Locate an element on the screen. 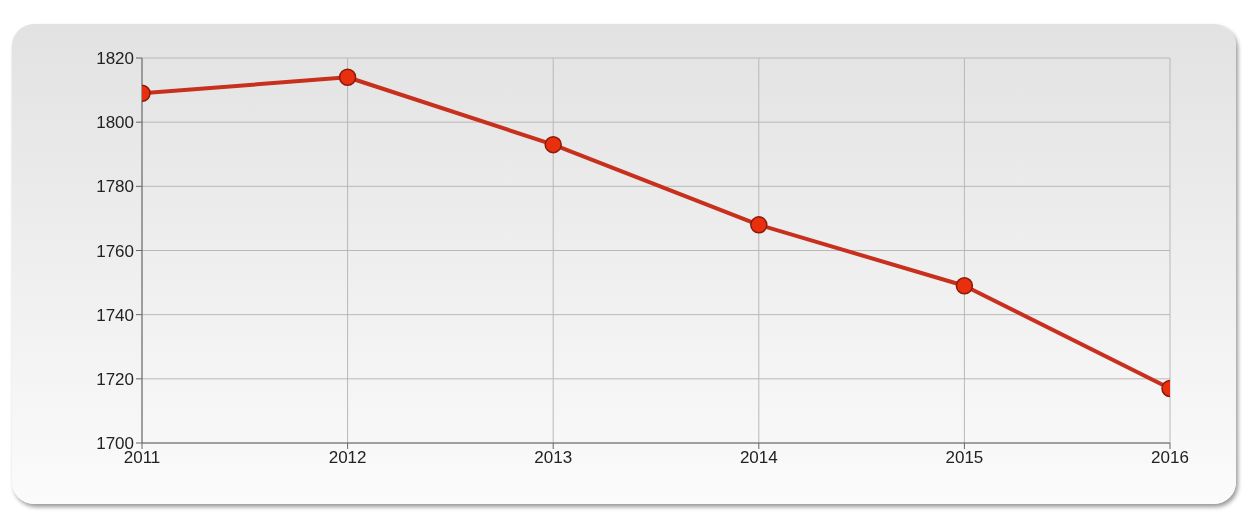 Image resolution: width=1254 pixels, height=518 pixels. y-tick-label: 1740 is located at coordinates (115, 315).